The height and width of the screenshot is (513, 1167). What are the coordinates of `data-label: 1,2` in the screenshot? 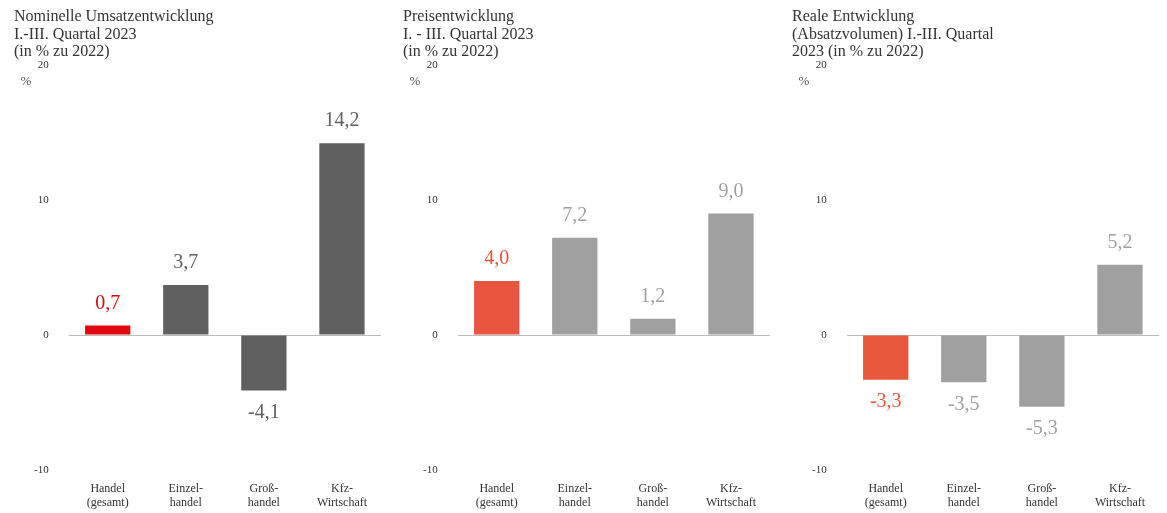 It's located at (653, 295).